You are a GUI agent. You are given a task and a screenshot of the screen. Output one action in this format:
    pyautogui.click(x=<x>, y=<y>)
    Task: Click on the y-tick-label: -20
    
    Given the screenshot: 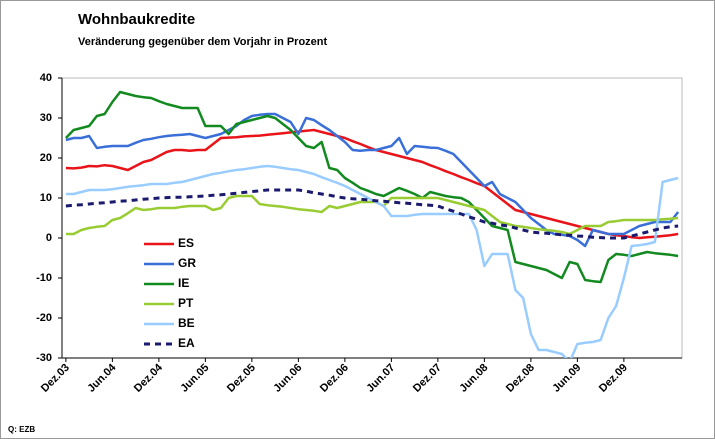 What is the action you would take?
    pyautogui.click(x=44, y=318)
    